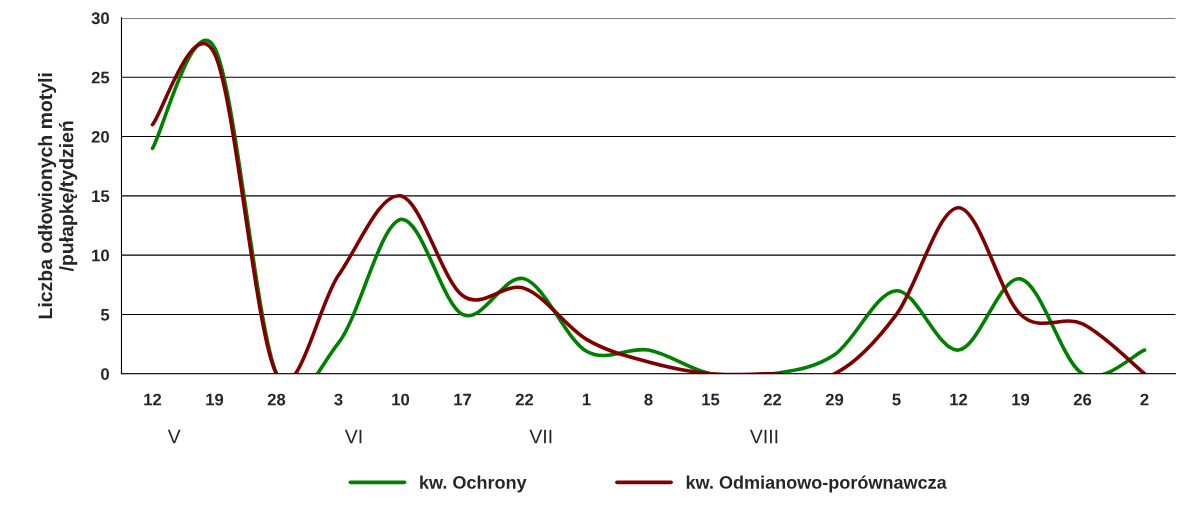 This screenshot has width=1191, height=512. Describe the element at coordinates (711, 399) in the screenshot. I see `x-tick-label: 15` at that location.